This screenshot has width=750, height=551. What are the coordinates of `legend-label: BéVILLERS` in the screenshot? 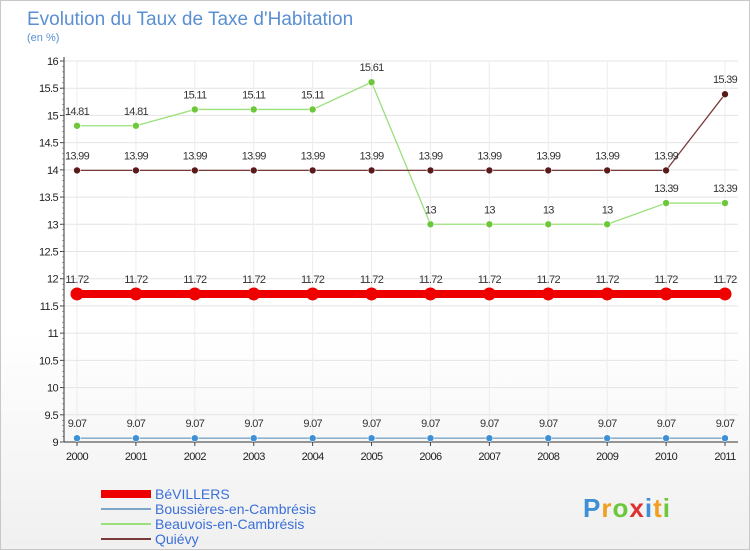 It's located at (192, 494).